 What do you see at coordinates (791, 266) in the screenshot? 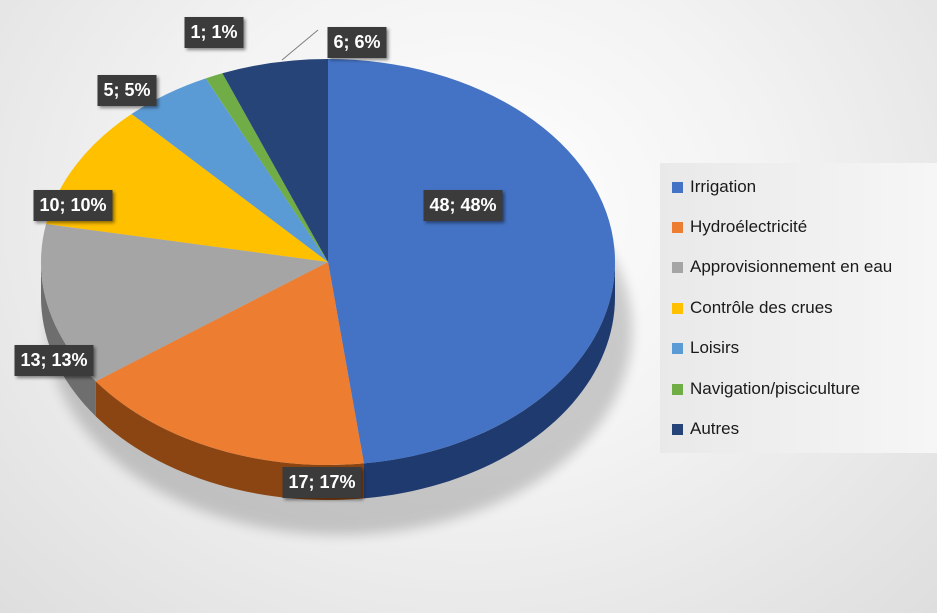
I see `legend-label: Approvisionnement en eau` at bounding box center [791, 266].